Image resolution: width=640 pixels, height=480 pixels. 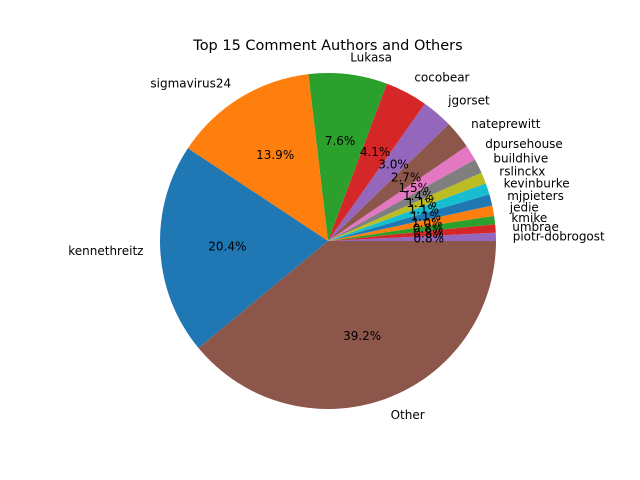 I want to click on pie-slice-mjpieters, so click(x=410, y=217).